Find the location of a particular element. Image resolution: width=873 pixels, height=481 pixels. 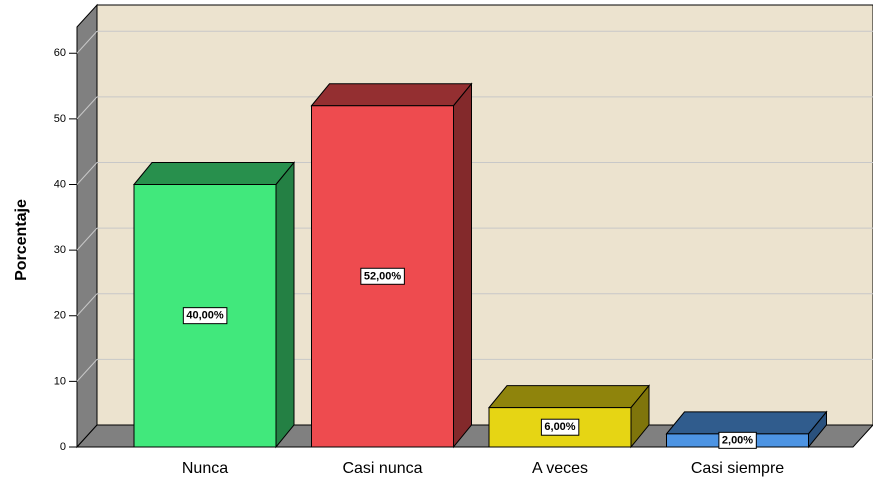

y-tick-label: 50 is located at coordinates (60, 119).